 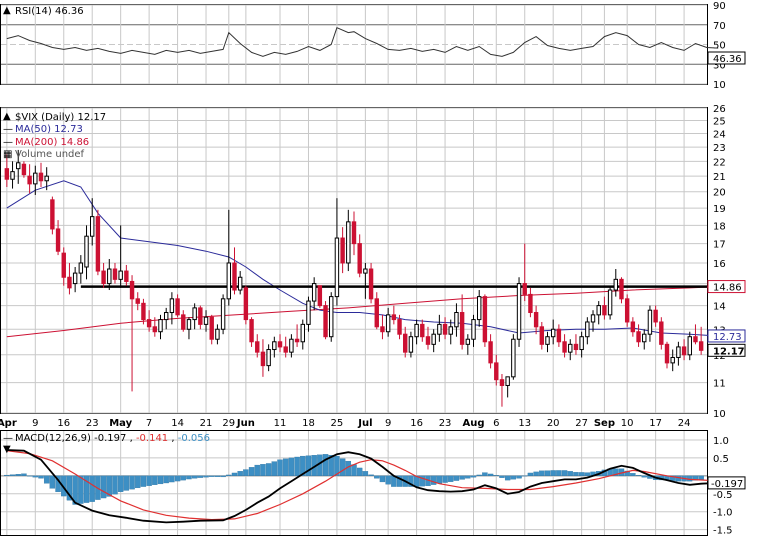 I want to click on macd-legend-prefix: MACD(12,26,9), so click(x=53, y=438).